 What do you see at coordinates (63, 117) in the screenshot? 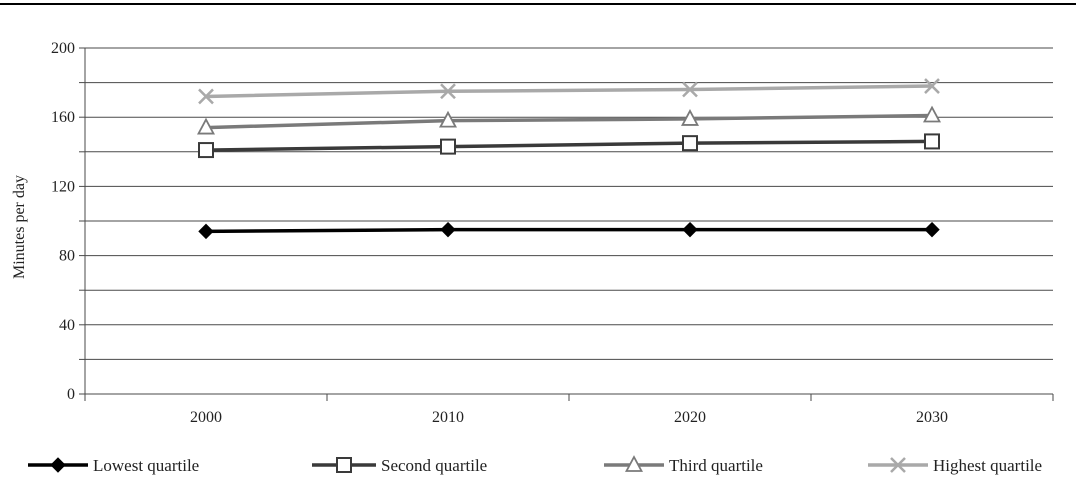
I see `y-tick-label: 160` at bounding box center [63, 117].